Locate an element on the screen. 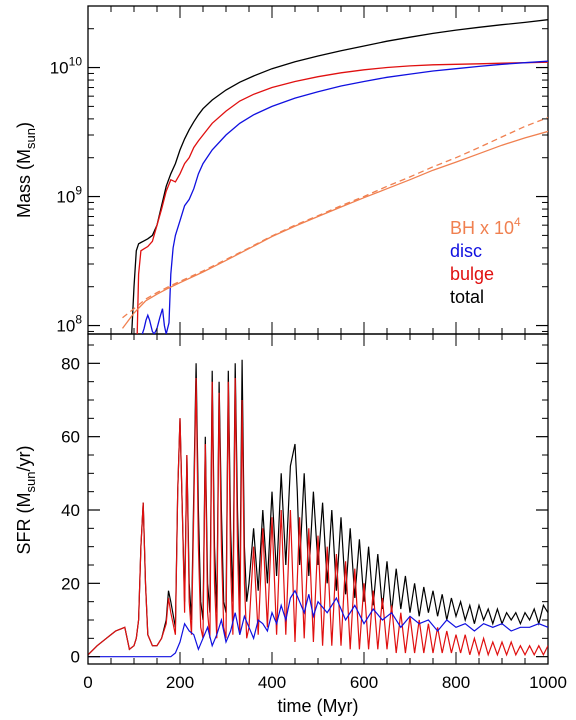 The height and width of the screenshot is (720, 576). x-tick-label: 1000 is located at coordinates (548, 682).